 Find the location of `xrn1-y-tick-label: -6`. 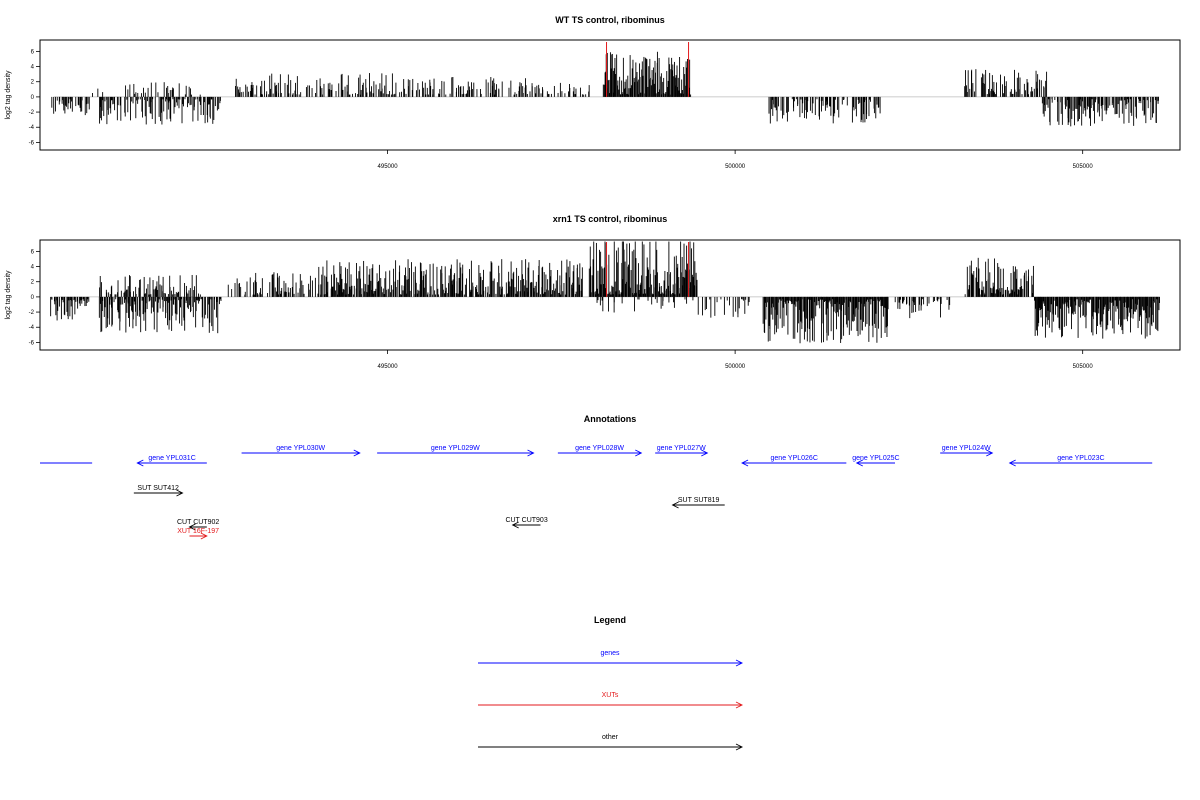

xrn1-y-tick-label: -6 is located at coordinates (32, 343).